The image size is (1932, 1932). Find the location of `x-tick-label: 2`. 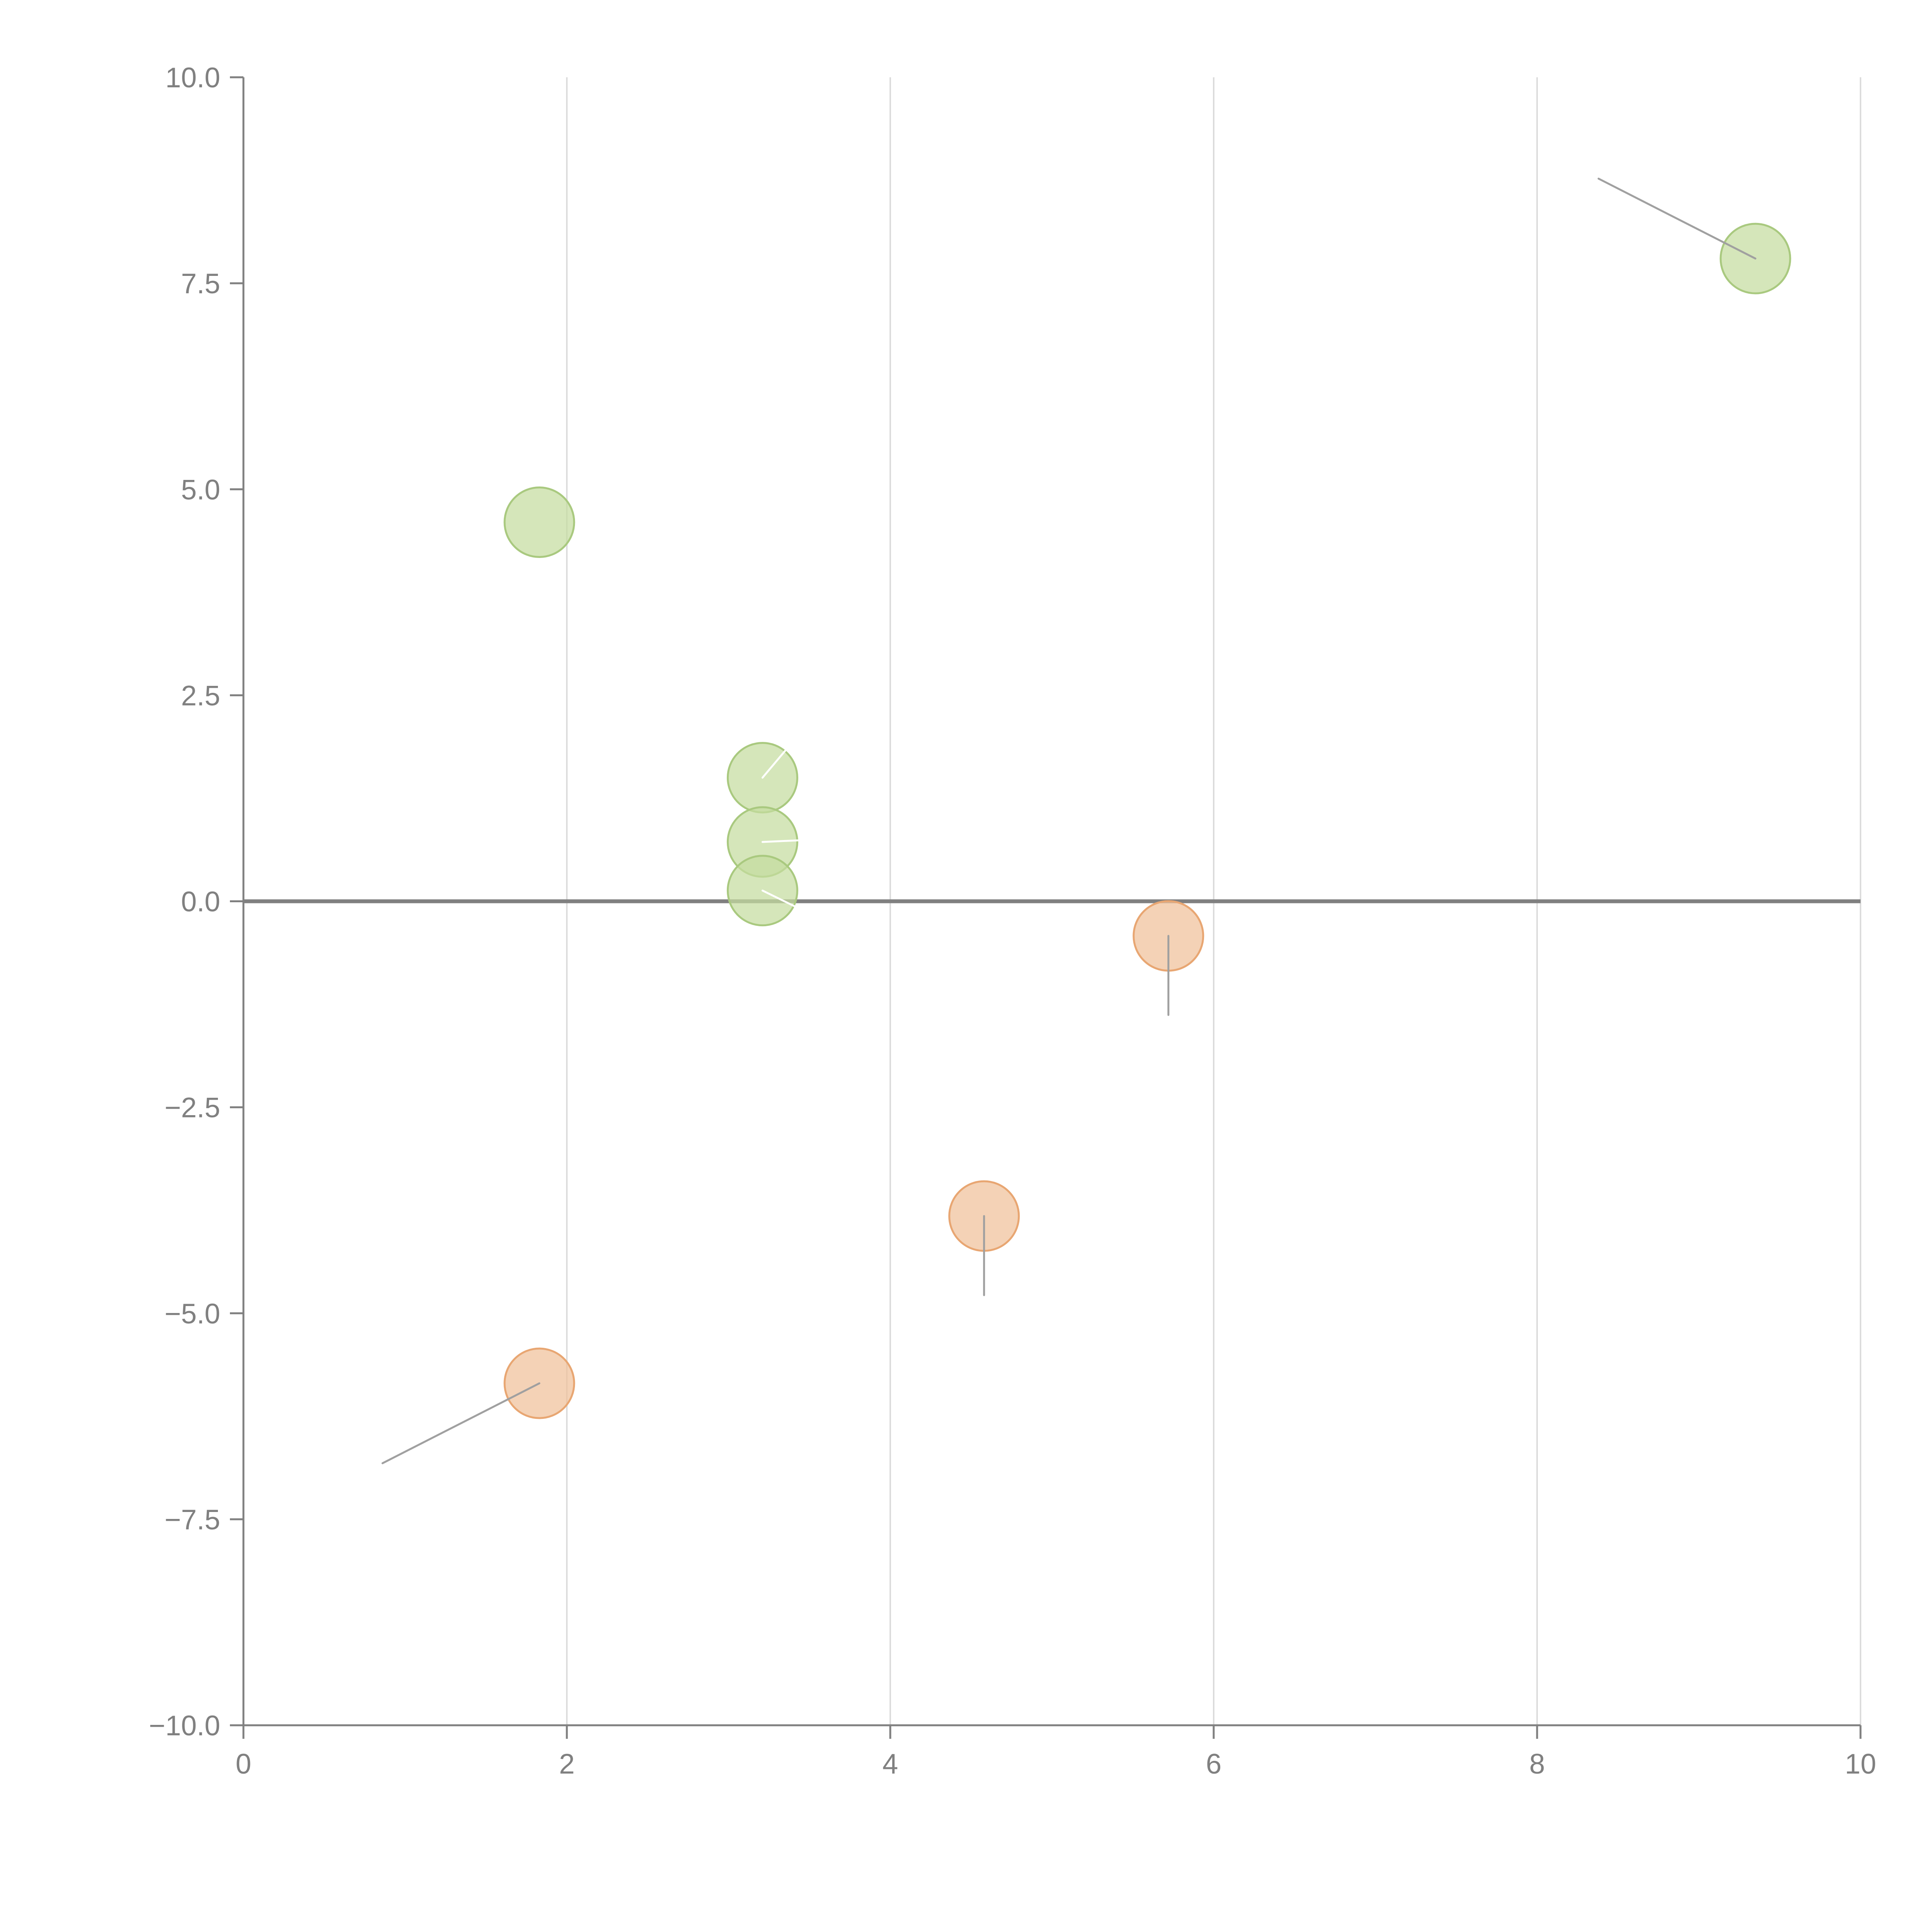

x-tick-label: 2 is located at coordinates (567, 1764).